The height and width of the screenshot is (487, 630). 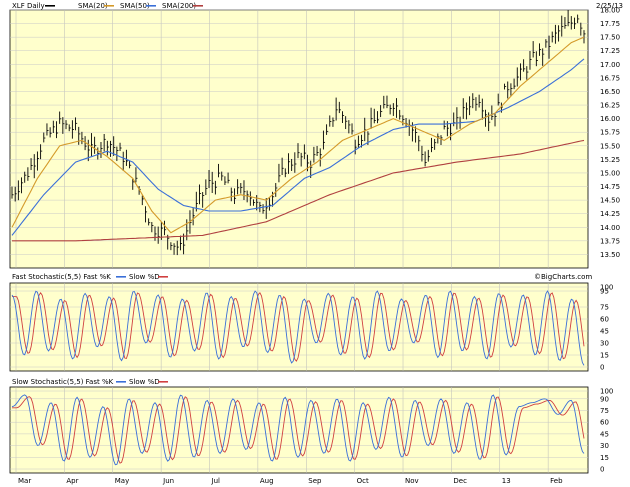 I want to click on fast-k-swatch, so click(x=121, y=277).